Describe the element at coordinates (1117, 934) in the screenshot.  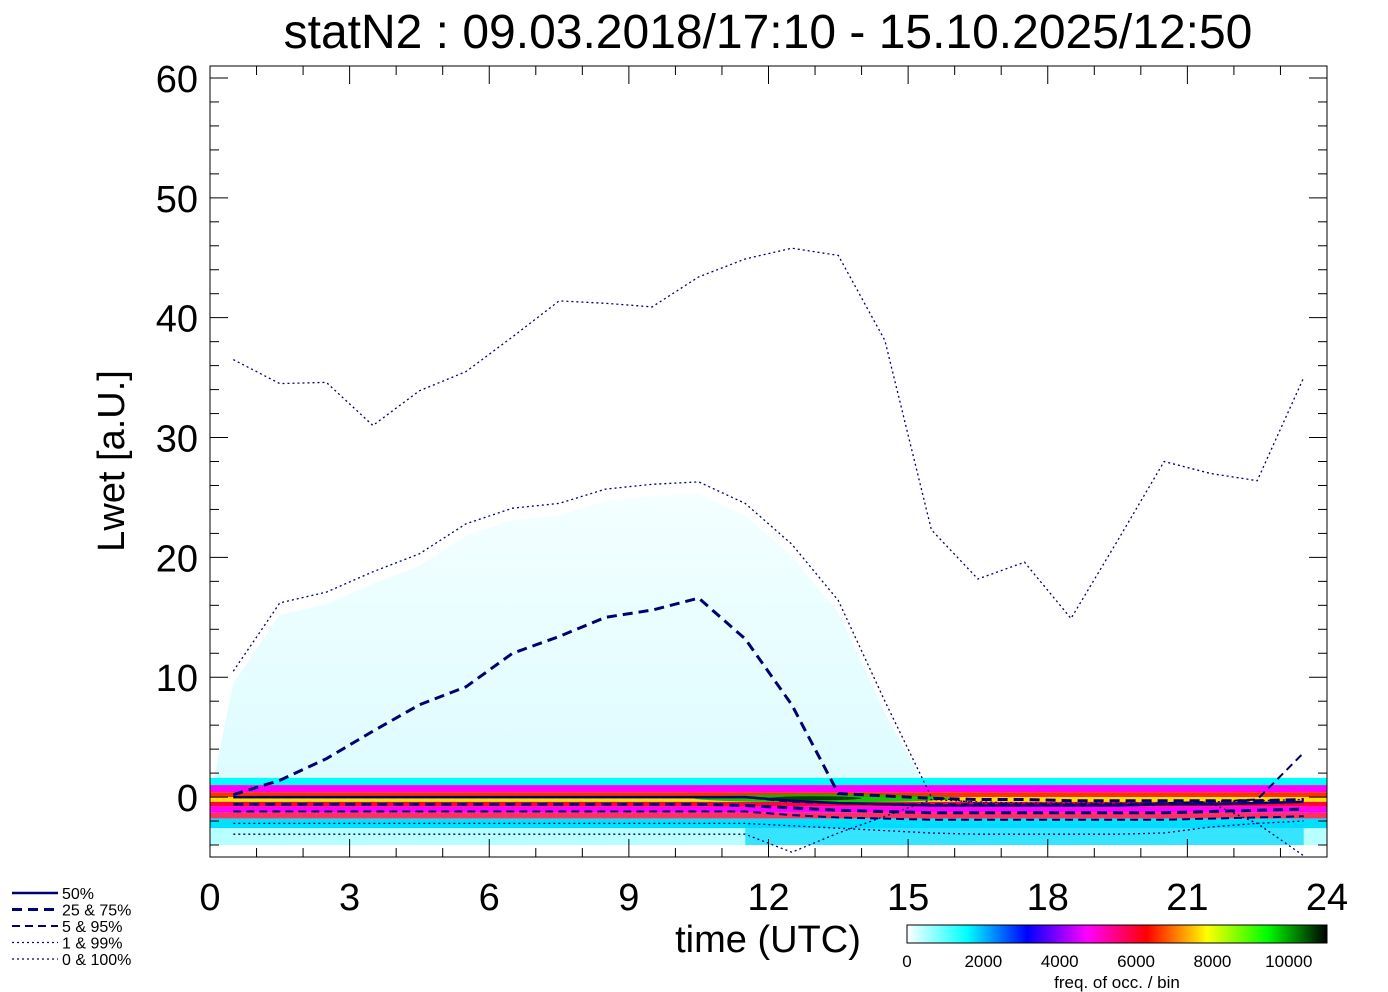
I see `colorbar-bar` at that location.